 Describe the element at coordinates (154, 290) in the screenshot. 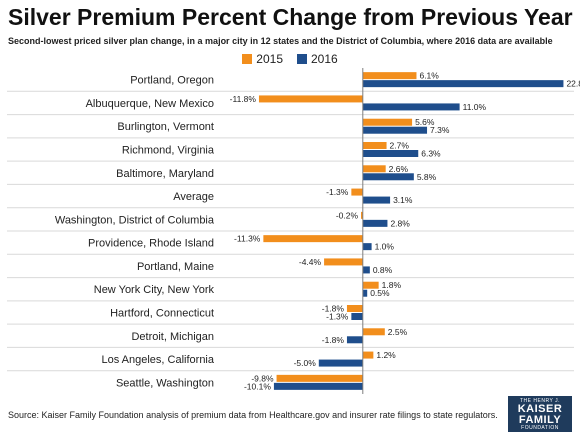

I see `category-label: New York City, New York` at that location.